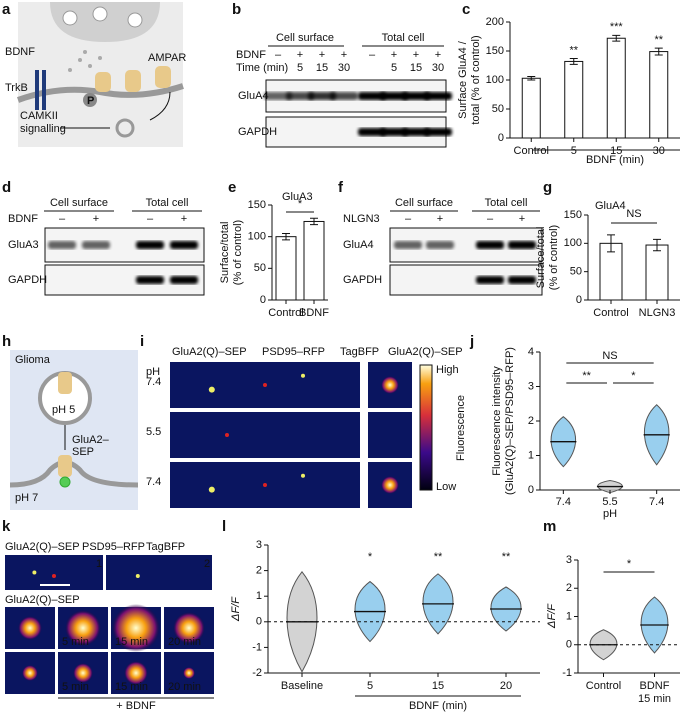  What do you see at coordinates (461, 428) in the screenshot?
I see `colorbar-label: Fluorescence` at bounding box center [461, 428].